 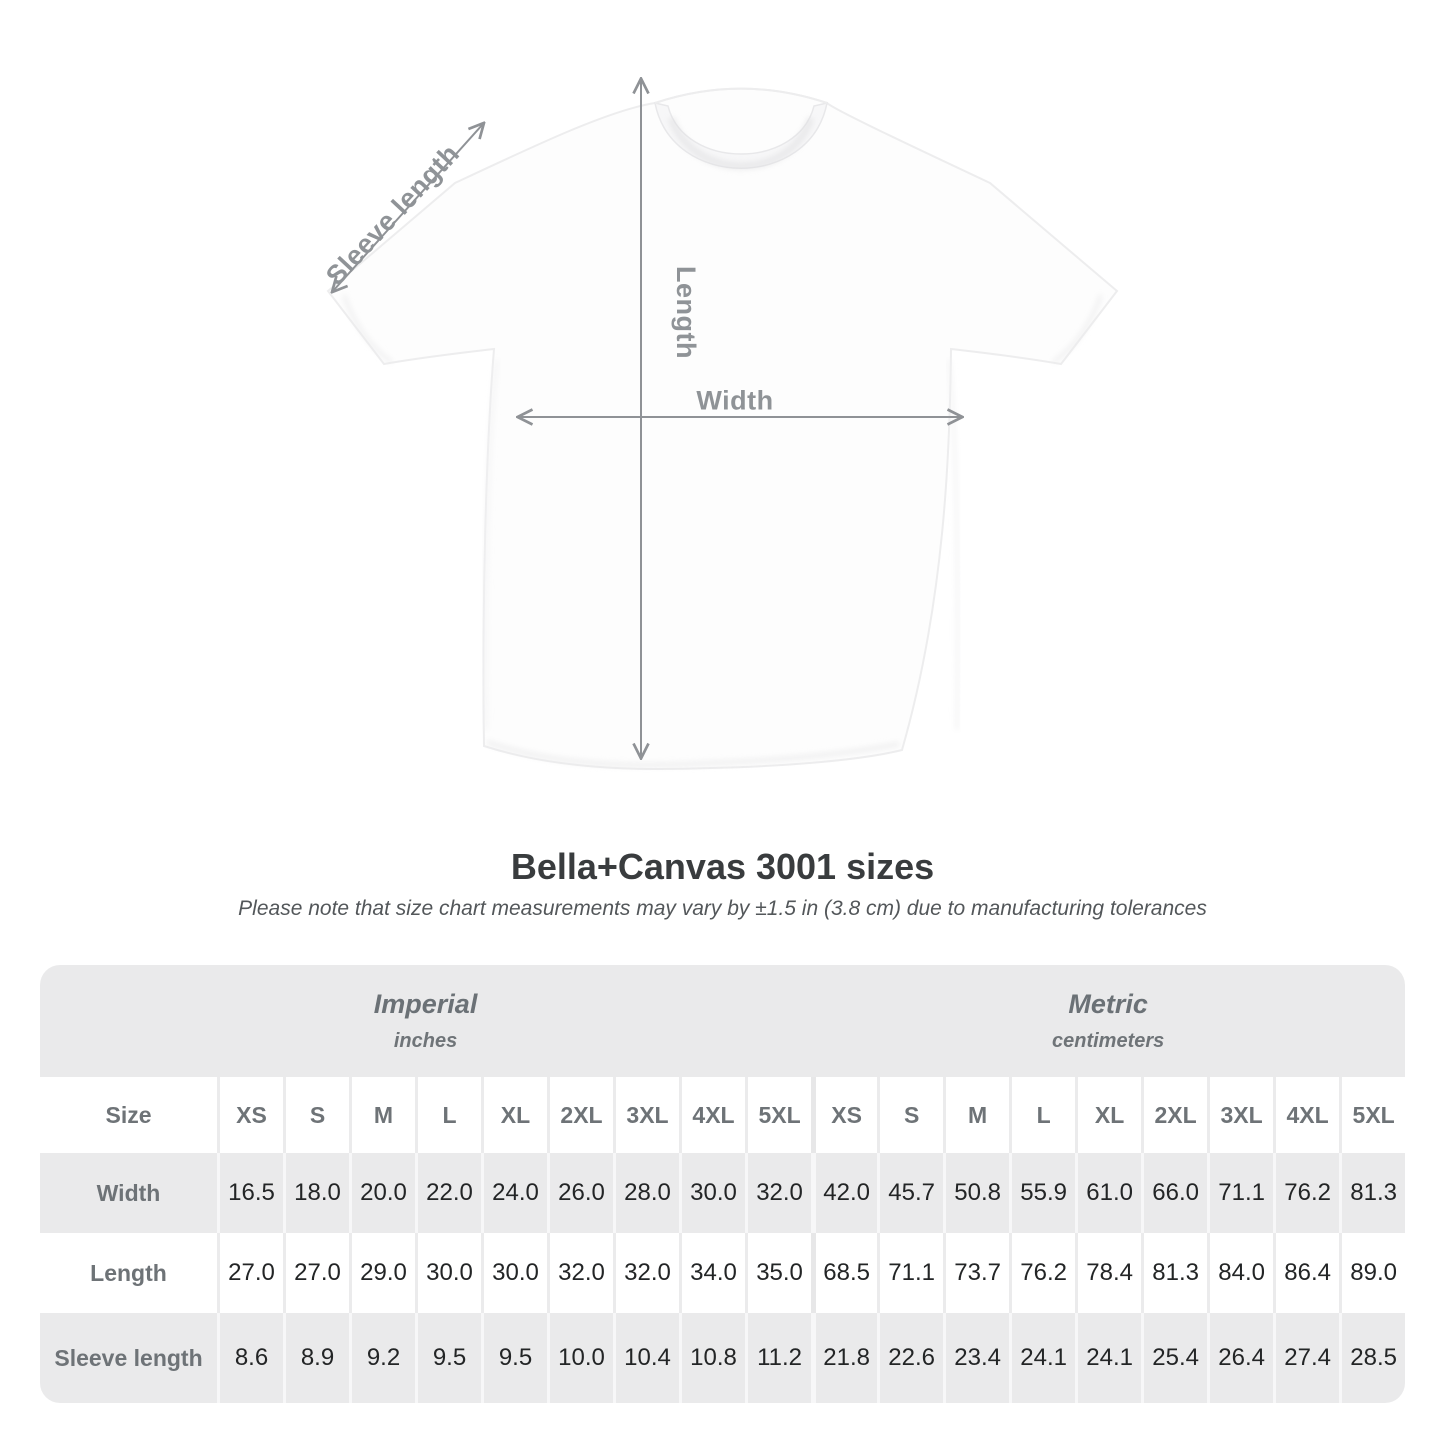 I want to click on measurement-value: 73.7, so click(x=976, y=1273).